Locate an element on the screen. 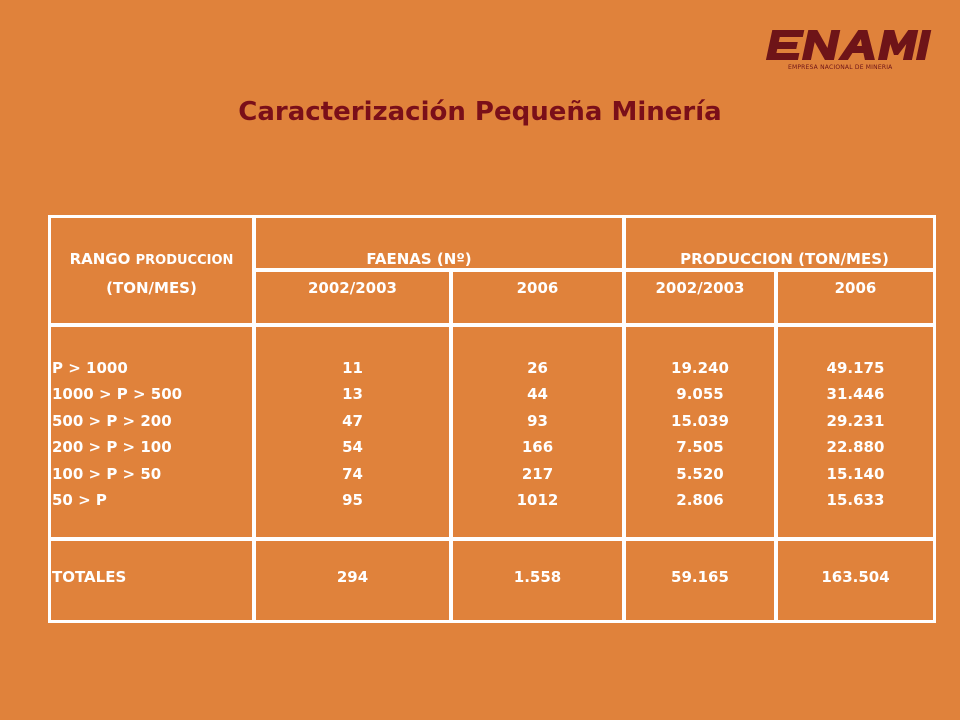  header-range-line1: RANGO PRODUCCION is located at coordinates (151, 260).